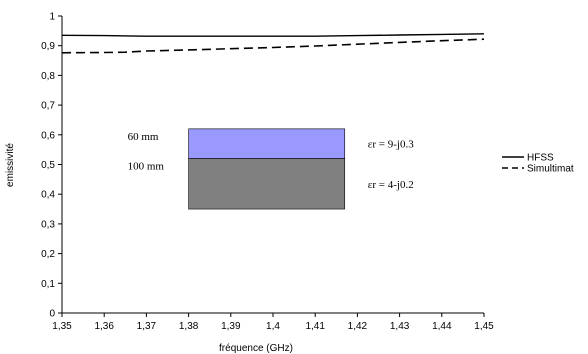  I want to click on y-tick-label: 0,1, so click(48, 284).